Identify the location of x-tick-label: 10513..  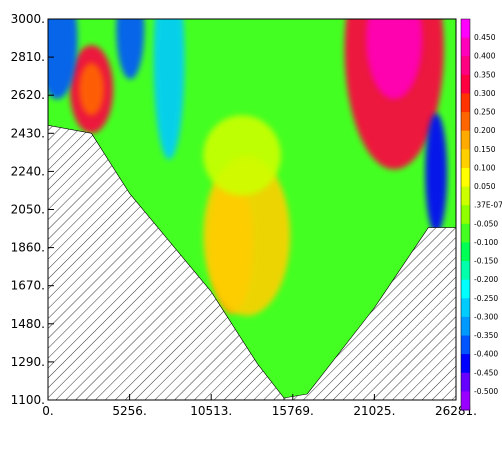
(211, 411).